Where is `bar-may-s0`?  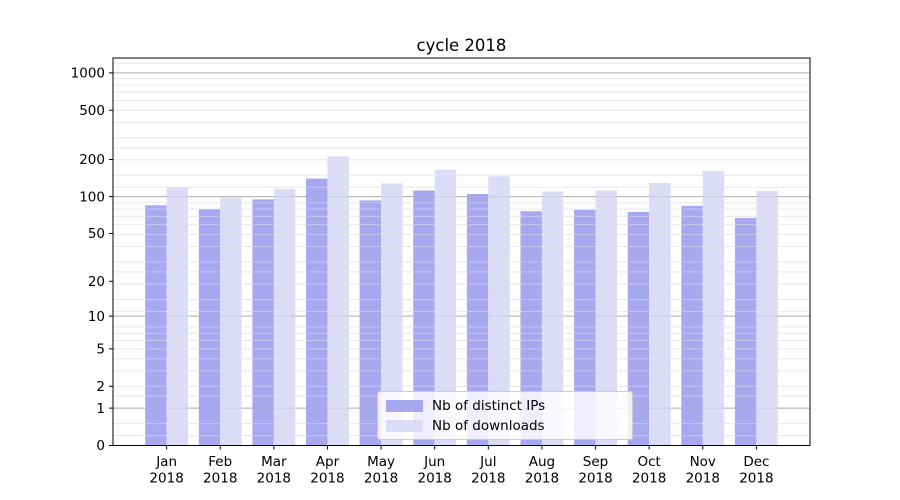 bar-may-s0 is located at coordinates (370, 323).